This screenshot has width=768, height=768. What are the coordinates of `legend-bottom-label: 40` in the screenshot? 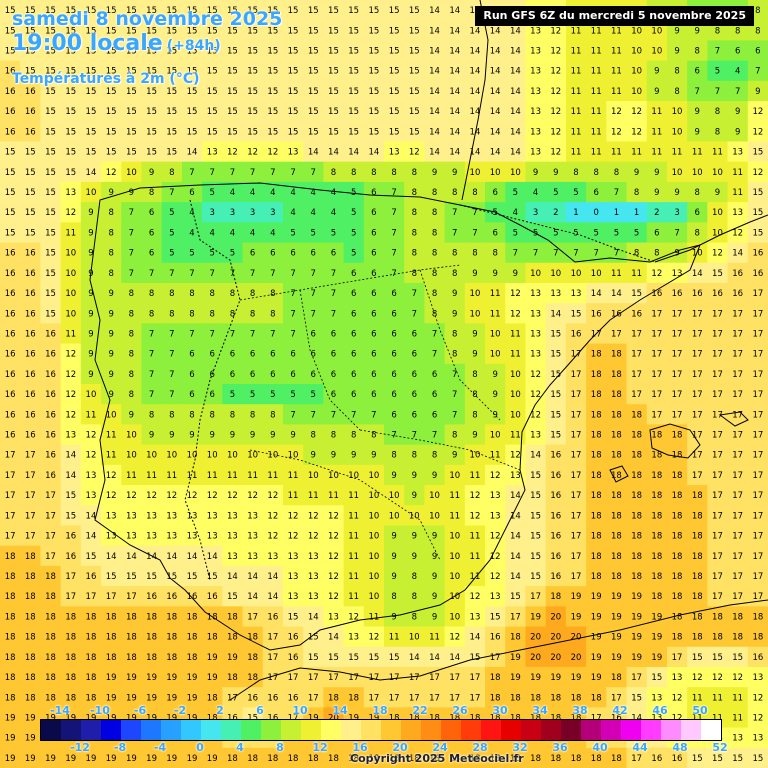 It's located at (600, 747).